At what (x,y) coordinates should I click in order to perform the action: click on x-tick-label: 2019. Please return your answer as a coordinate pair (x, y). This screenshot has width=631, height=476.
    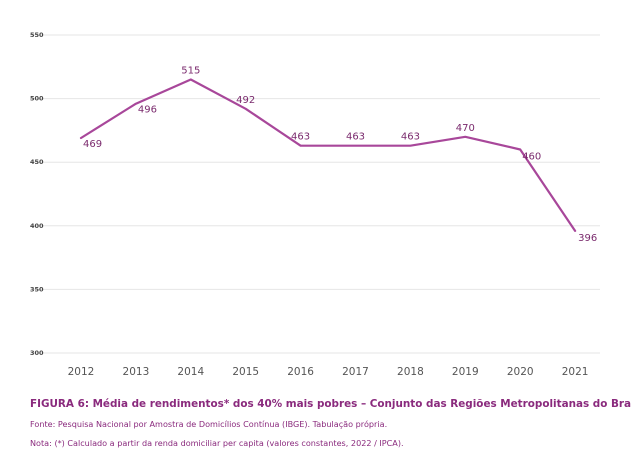
    Looking at the image, I should click on (465, 372).